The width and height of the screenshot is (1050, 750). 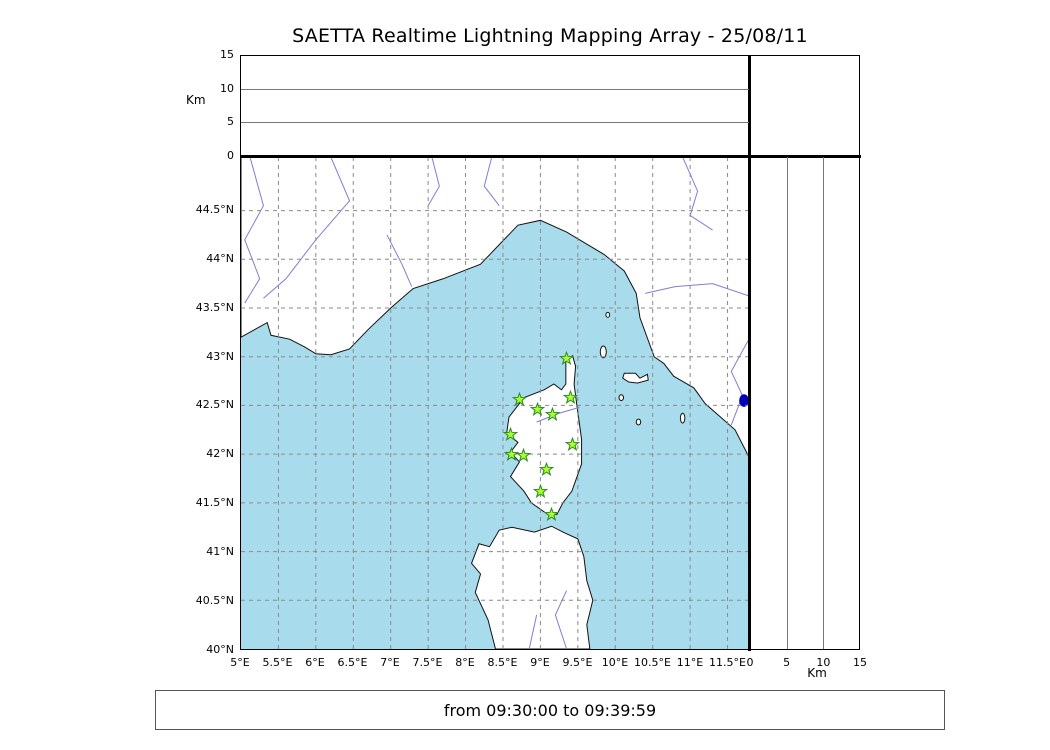 I want to click on giglio-island, so click(x=682, y=418).